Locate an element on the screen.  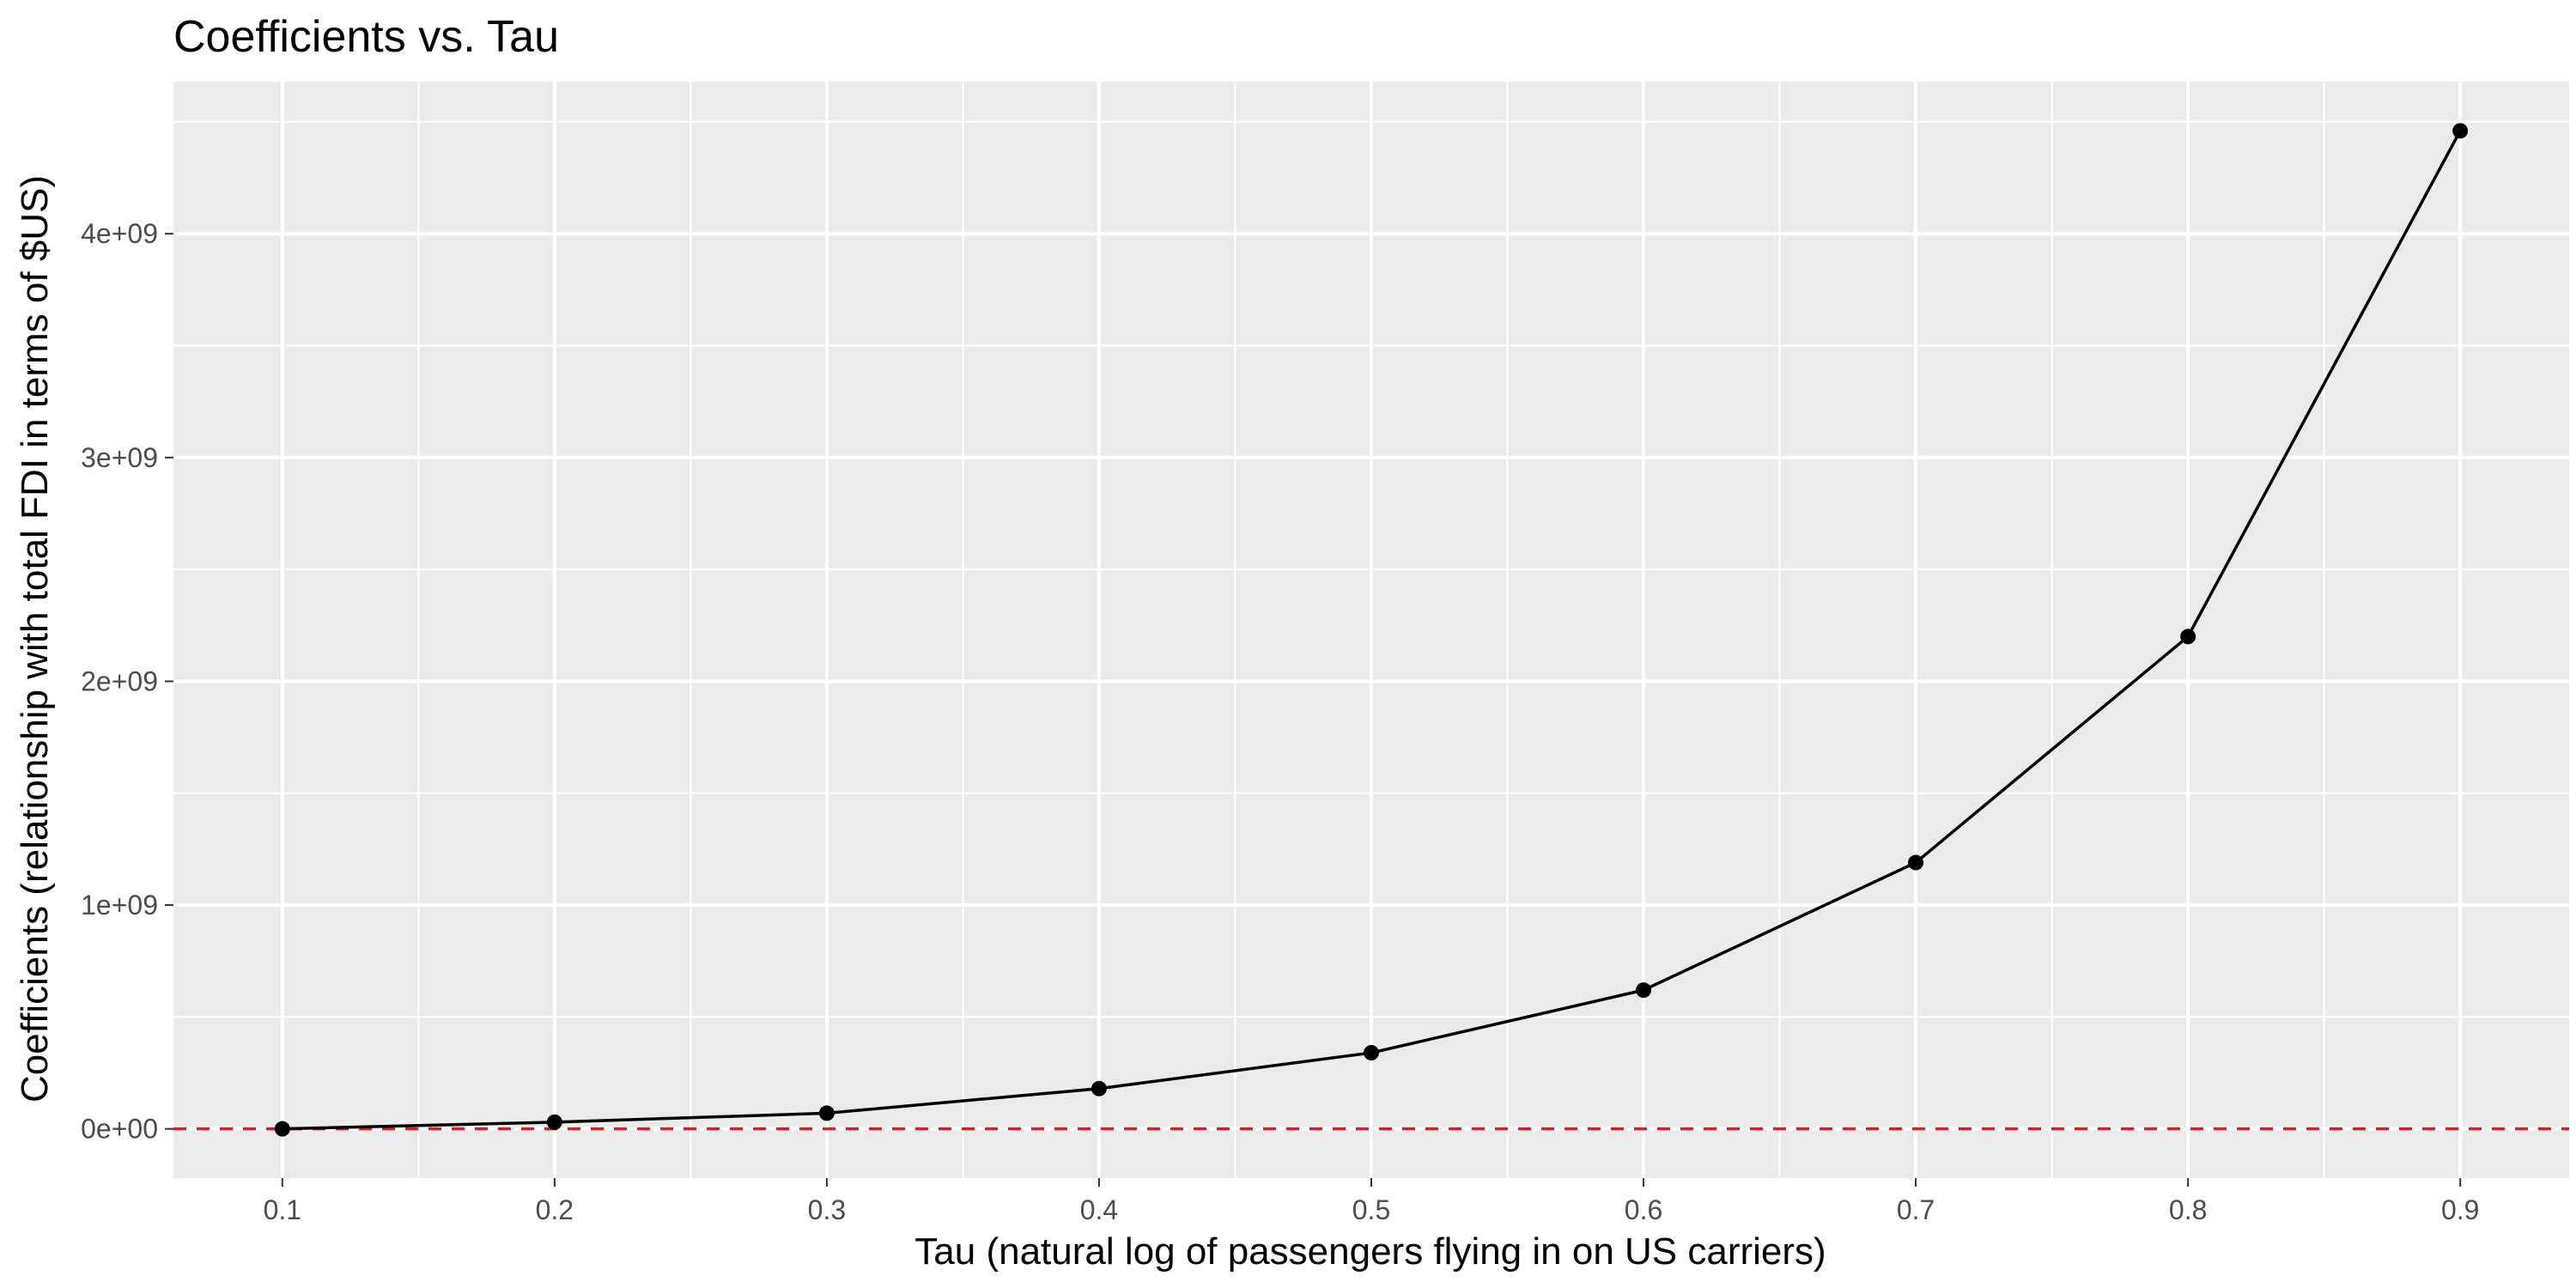
x-tick-label: 0.7 is located at coordinates (1916, 1210).